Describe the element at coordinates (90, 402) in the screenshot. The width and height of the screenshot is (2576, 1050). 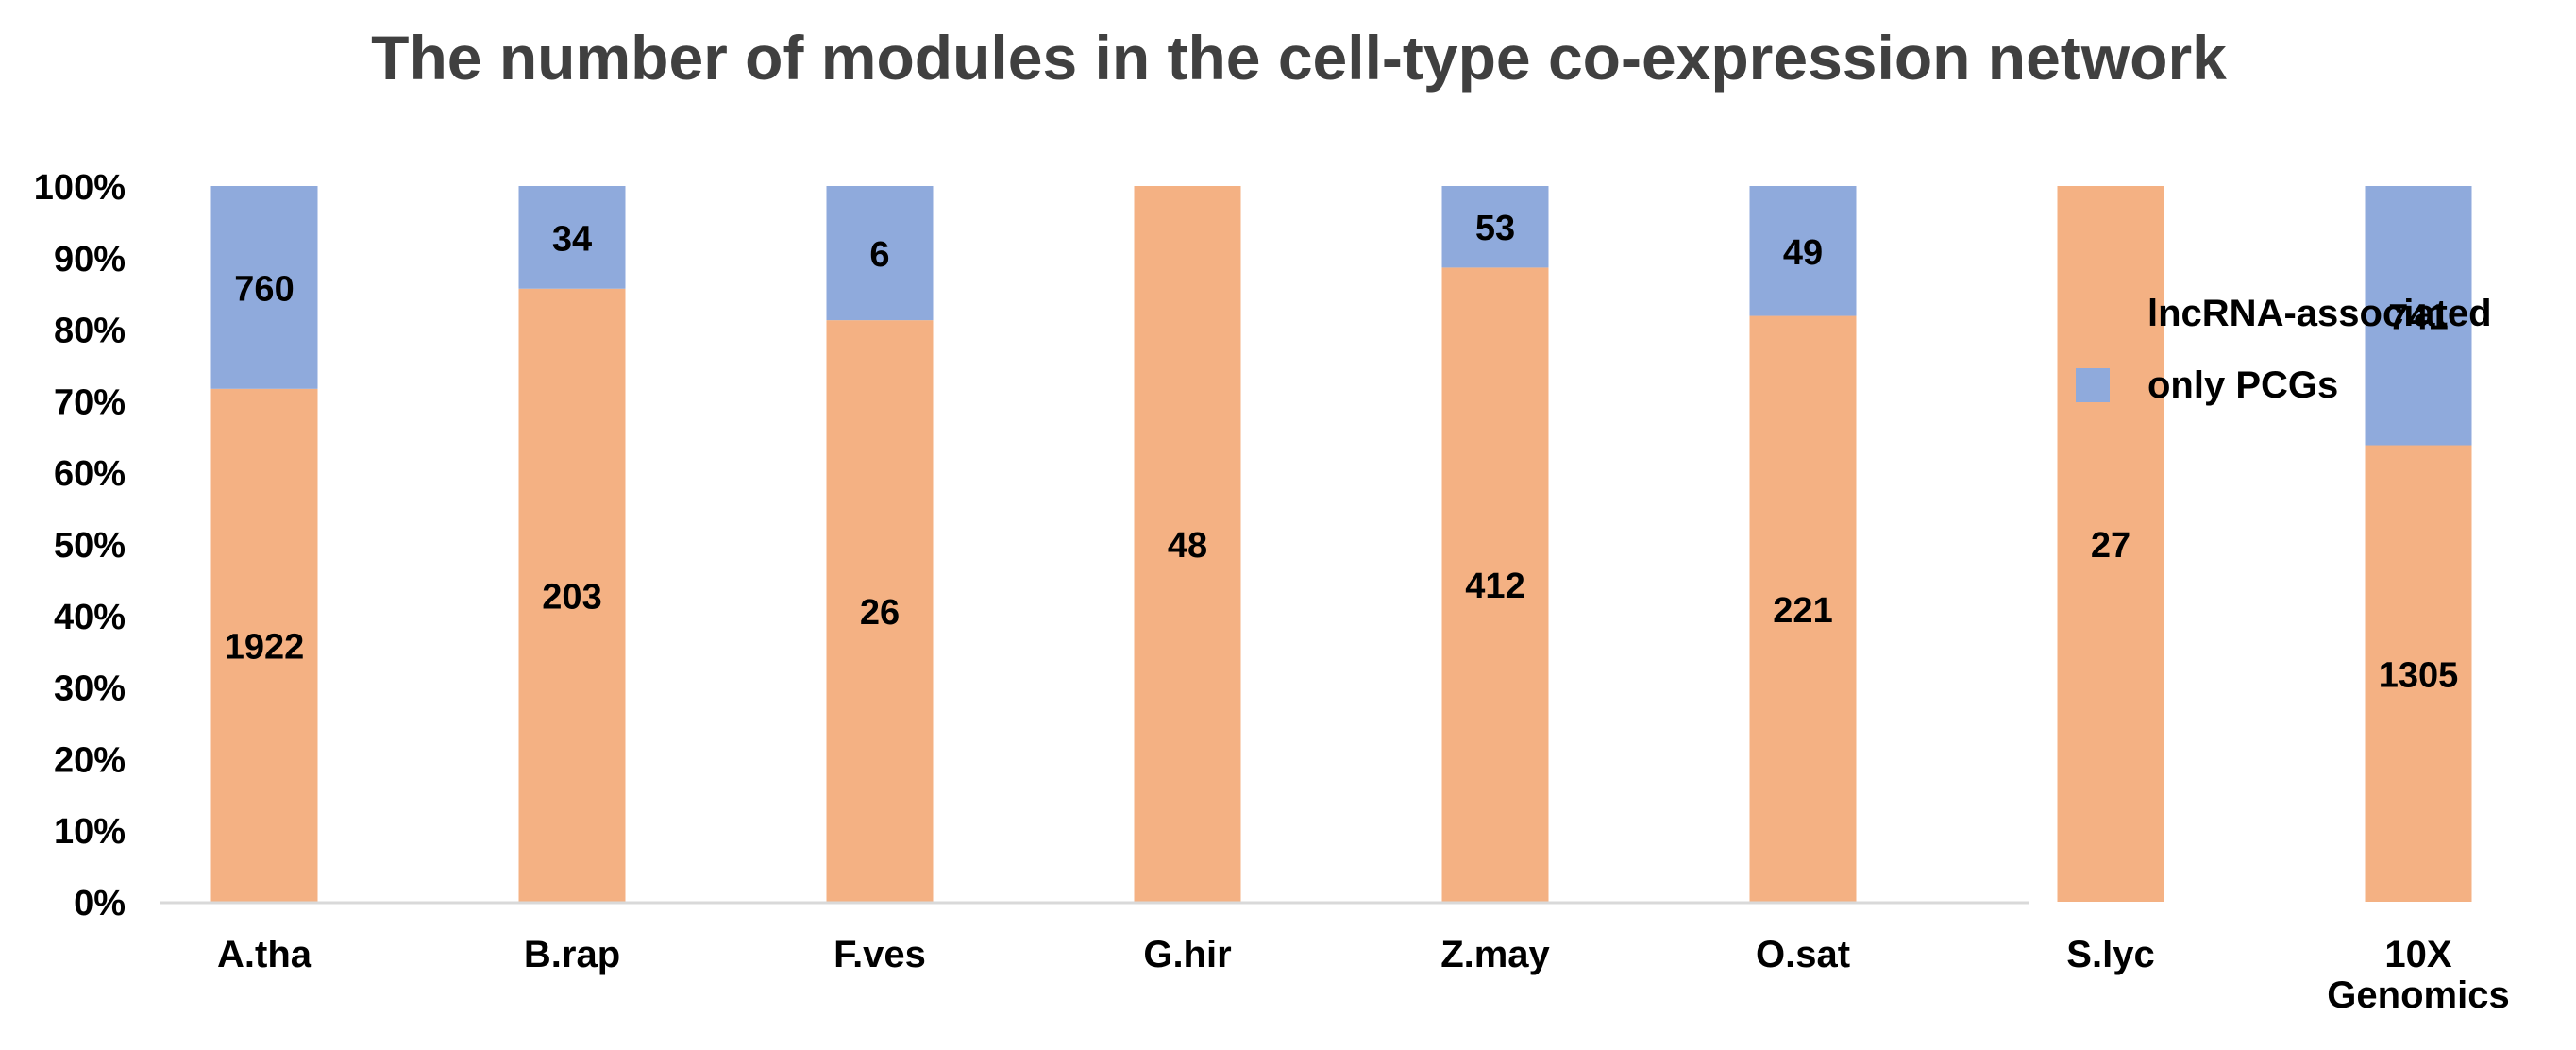
I see `y-tick-label: 70%` at that location.